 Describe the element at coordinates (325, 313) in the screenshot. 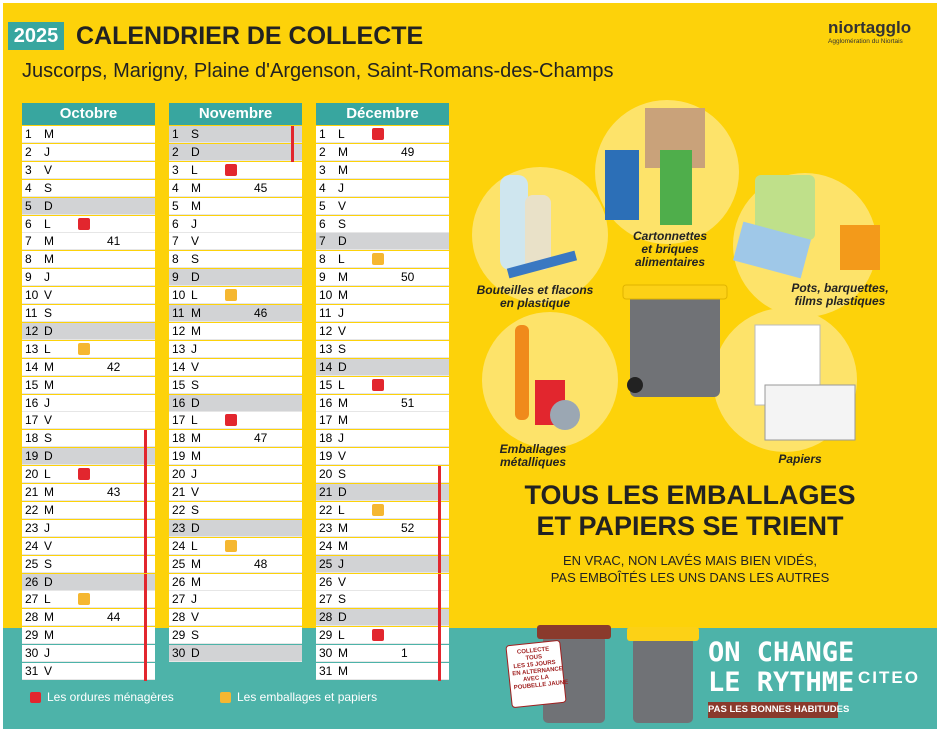

I see `day-number: 11` at that location.